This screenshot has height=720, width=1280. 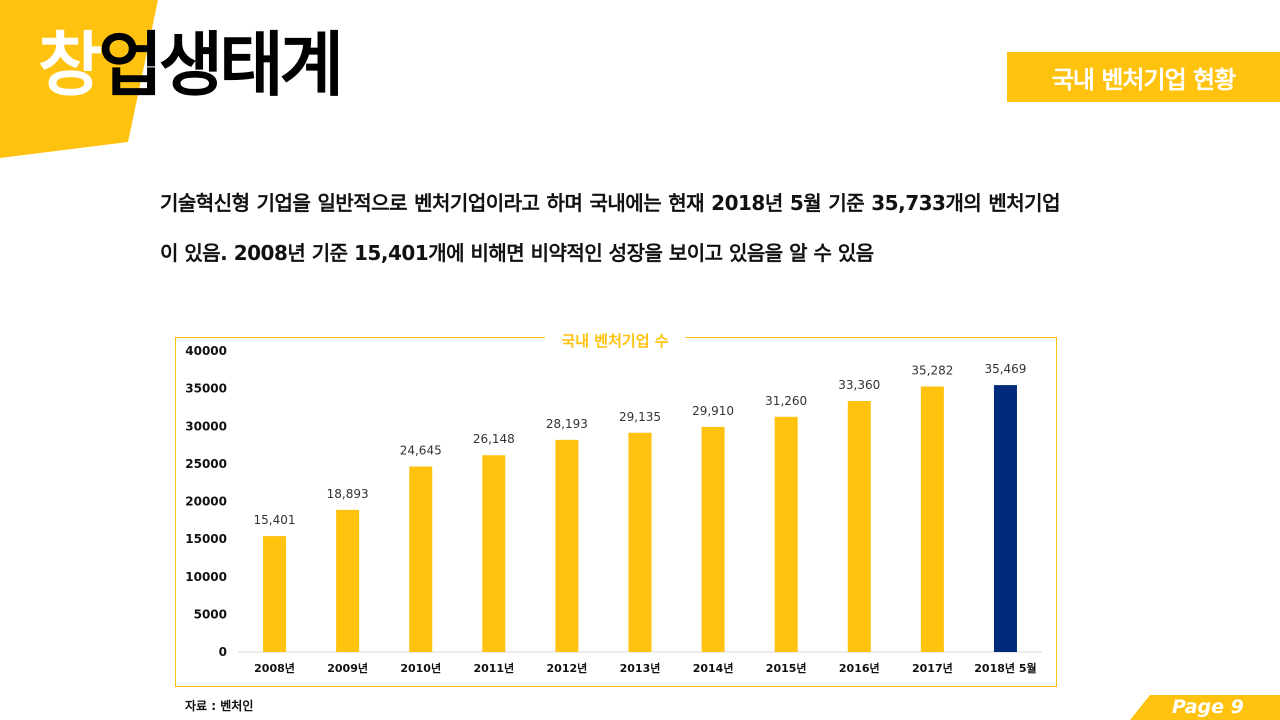 What do you see at coordinates (221, 65) in the screenshot?
I see `title-rest: 업생태계` at bounding box center [221, 65].